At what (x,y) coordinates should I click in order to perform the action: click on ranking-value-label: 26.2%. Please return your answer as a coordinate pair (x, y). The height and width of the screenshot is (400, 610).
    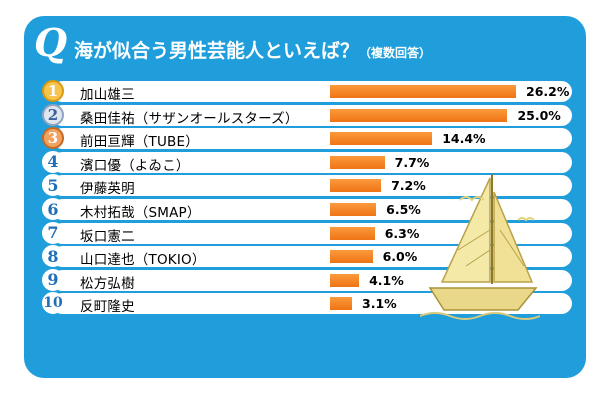
    Looking at the image, I should click on (548, 91).